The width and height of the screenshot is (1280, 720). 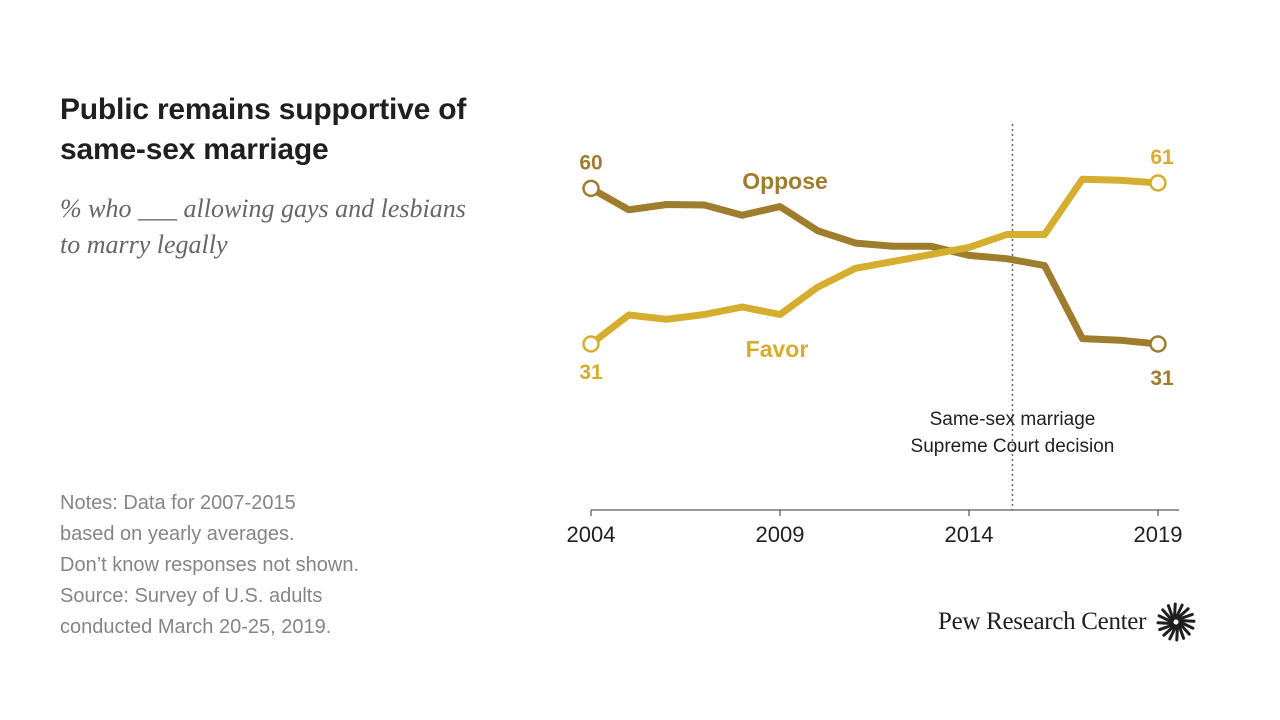 I want to click on notes-line: Don’t know responses not shown., so click(x=210, y=565).